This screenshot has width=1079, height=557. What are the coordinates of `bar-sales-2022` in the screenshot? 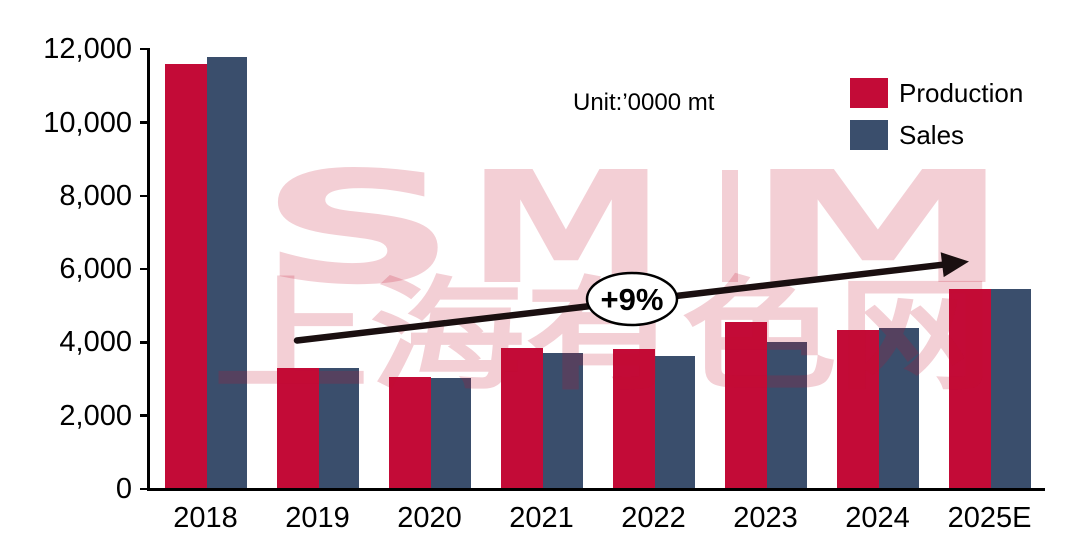 It's located at (674, 422).